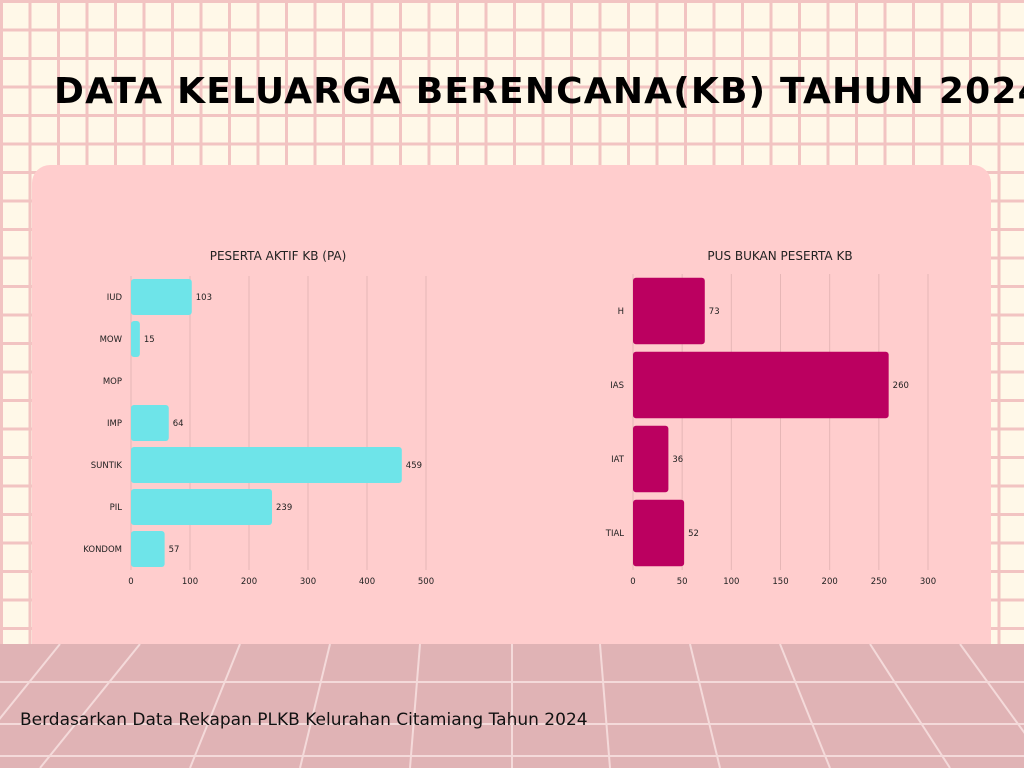  What do you see at coordinates (284, 508) in the screenshot?
I see `data-label: 239` at bounding box center [284, 508].